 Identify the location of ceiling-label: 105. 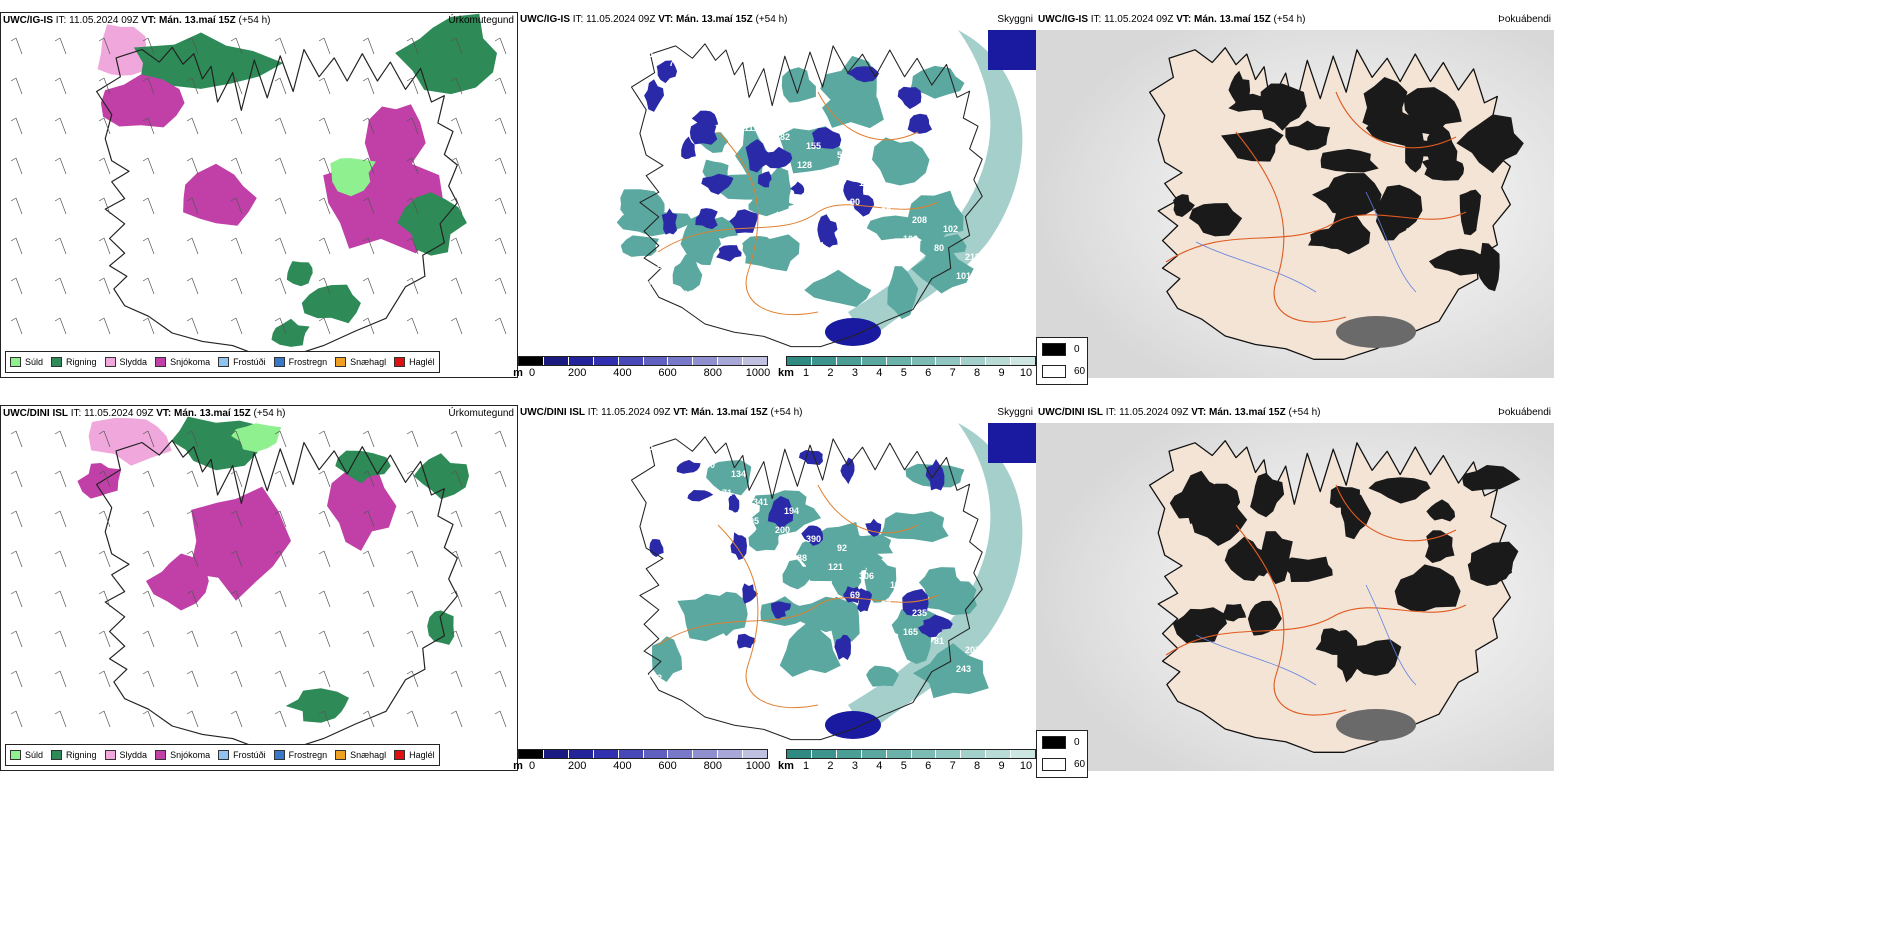
(645, 447).